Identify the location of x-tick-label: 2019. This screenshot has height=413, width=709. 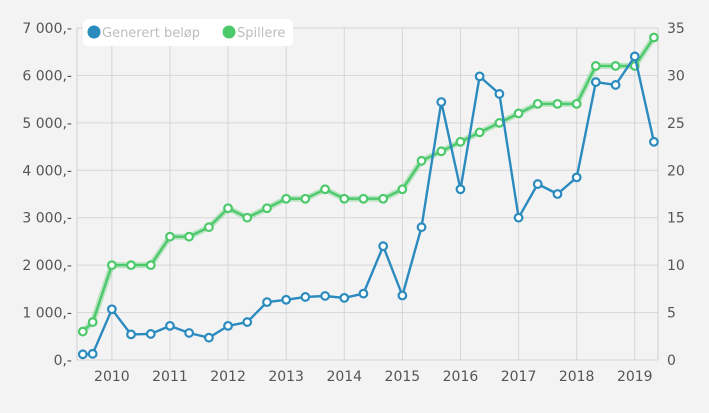
(635, 377).